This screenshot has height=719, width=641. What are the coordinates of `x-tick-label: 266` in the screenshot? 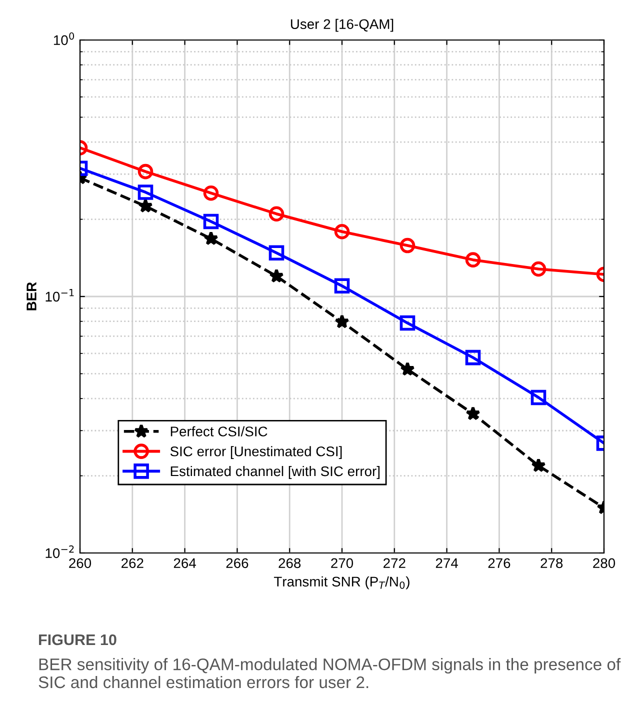 It's located at (237, 563).